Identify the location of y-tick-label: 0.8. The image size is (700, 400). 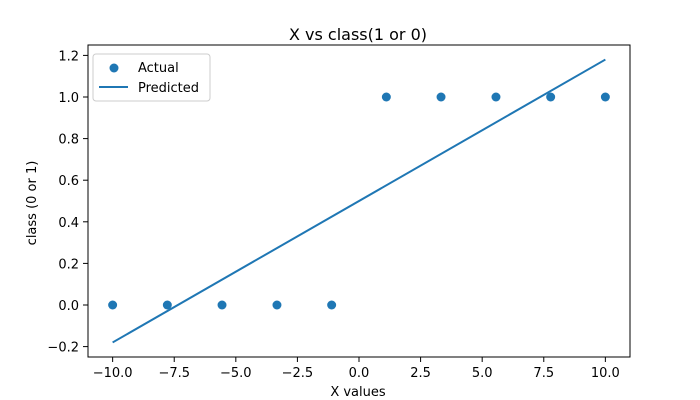
(68, 140).